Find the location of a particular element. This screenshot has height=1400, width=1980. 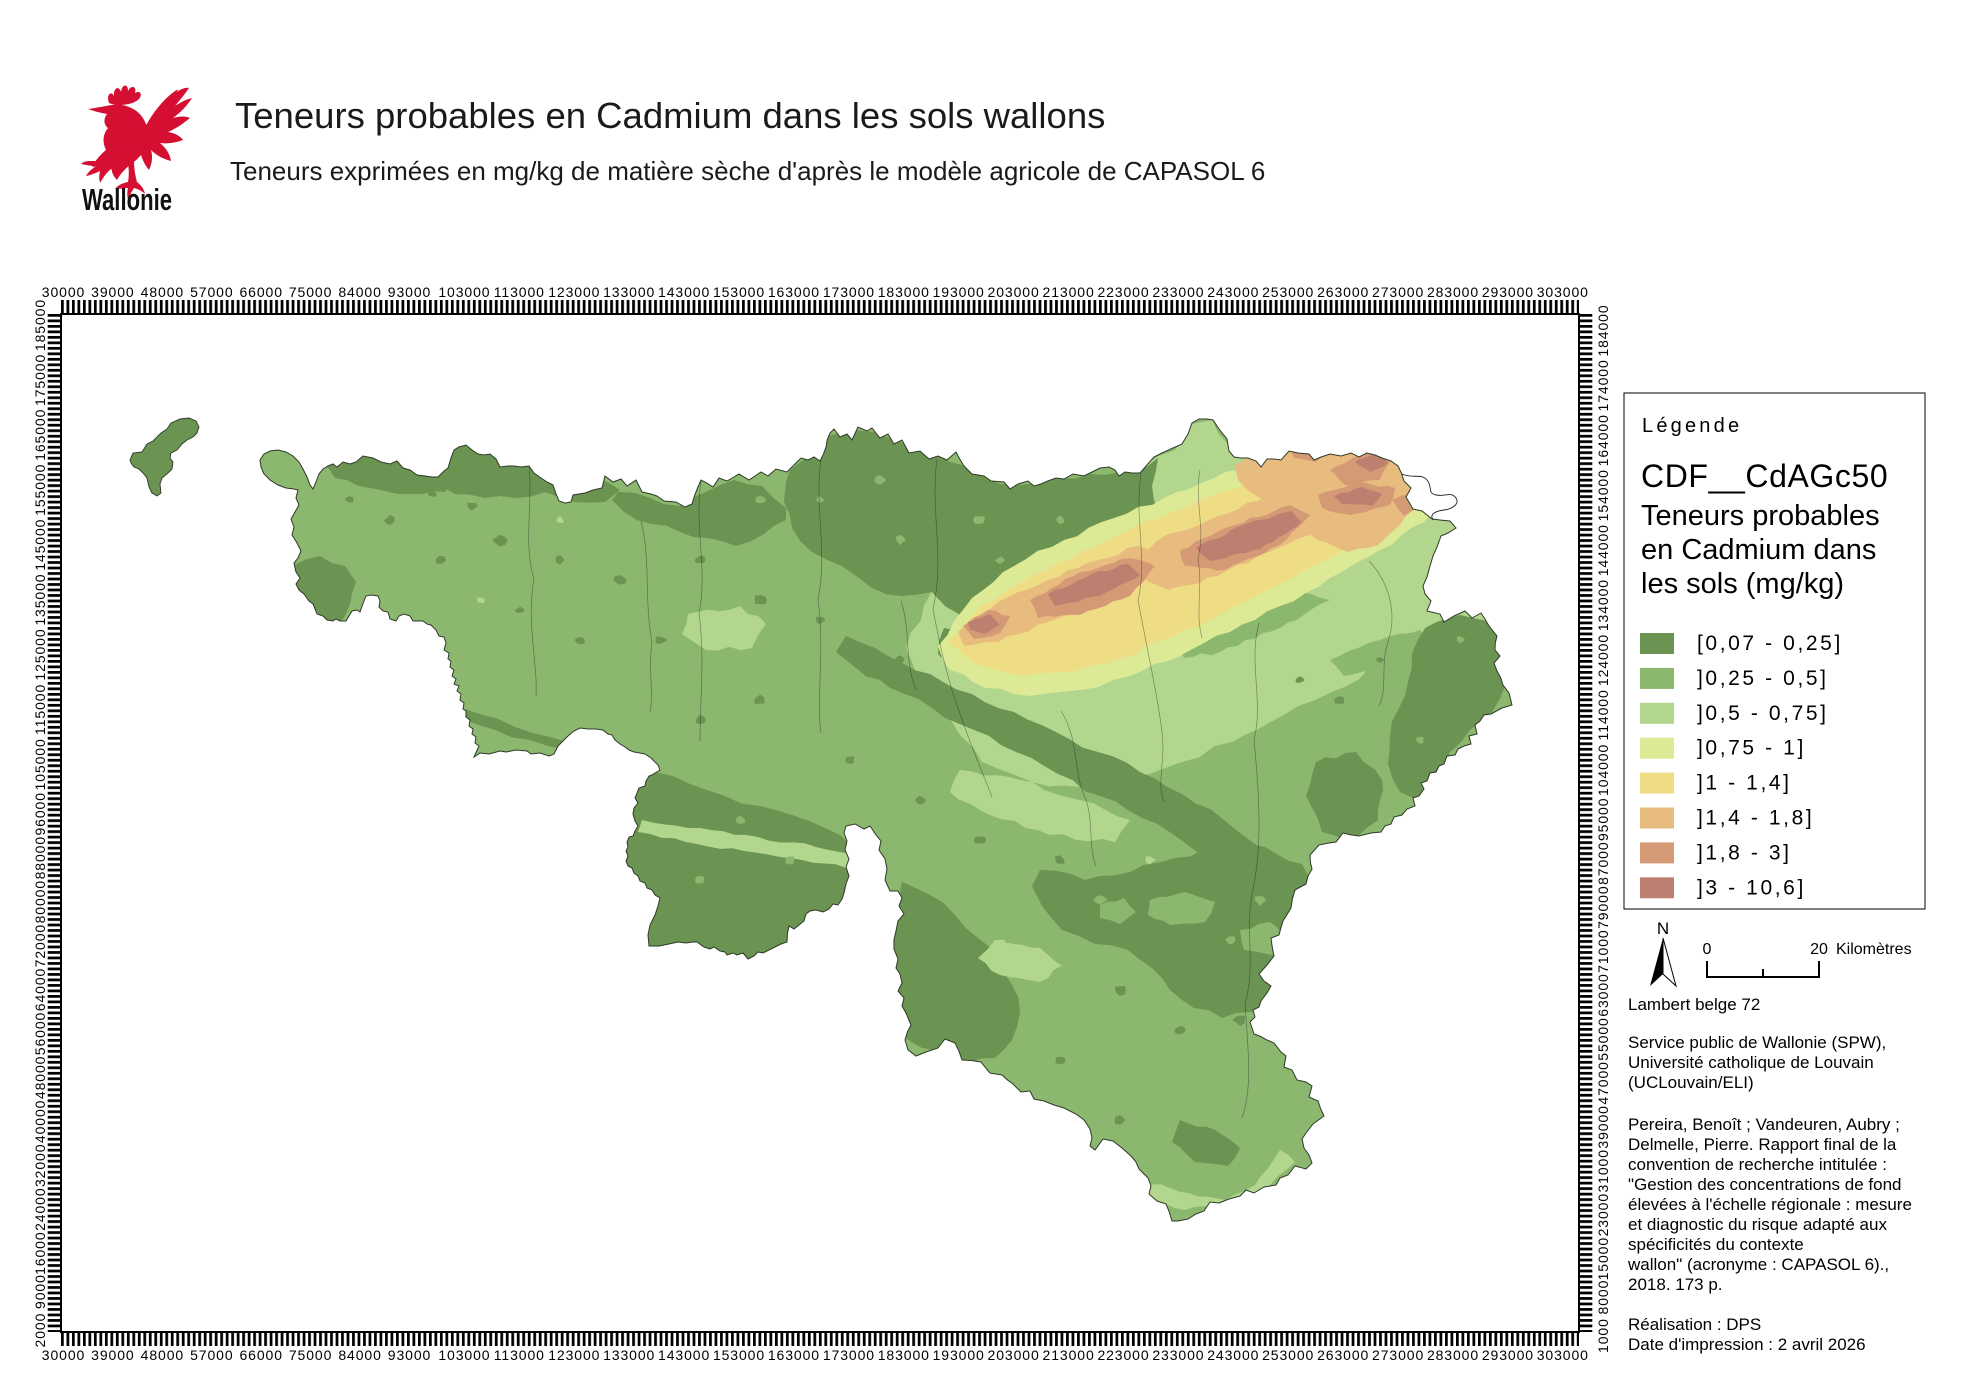

svg-text: 175000 is located at coordinates (40, 380).